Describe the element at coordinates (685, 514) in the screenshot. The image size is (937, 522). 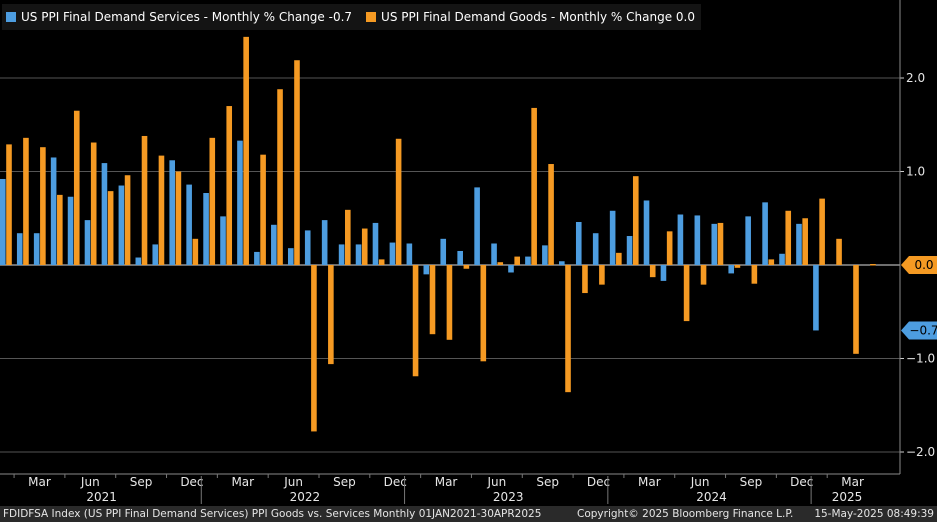
I see `footer-copyright: Copyright© 2025 Bloomberg Finance L.P.` at that location.